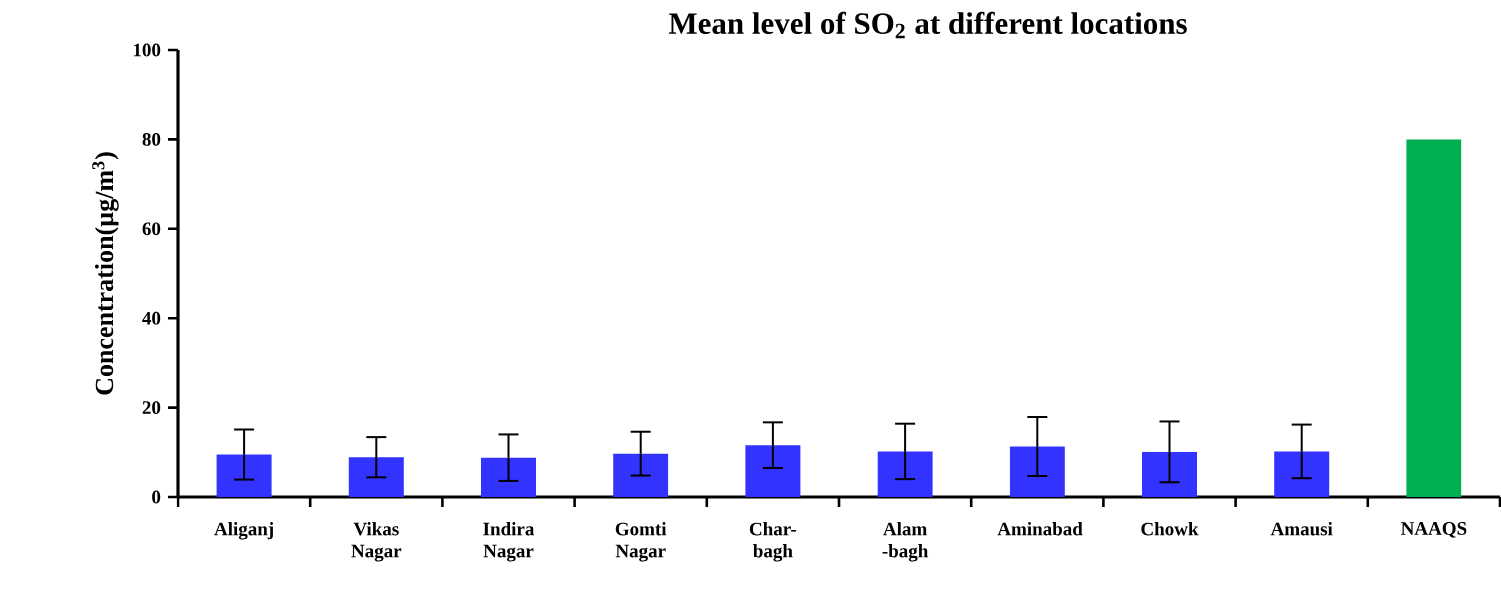 The width and height of the screenshot is (1501, 590). Describe the element at coordinates (151, 408) in the screenshot. I see `y-tick-label: 20` at that location.